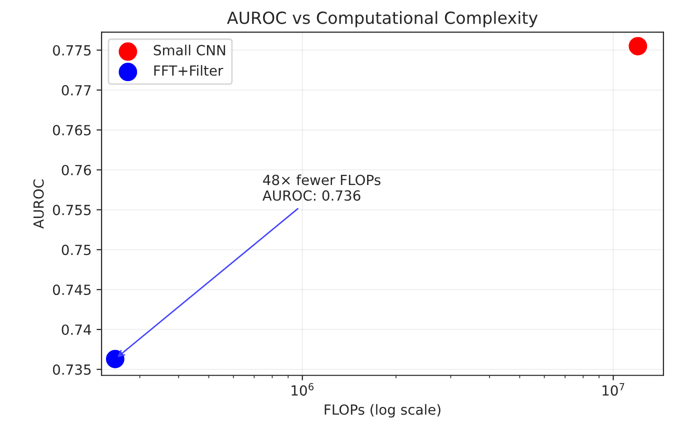 Image resolution: width=677 pixels, height=429 pixels. Describe the element at coordinates (77, 329) in the screenshot. I see `y-tick-label: 0.74` at that location.